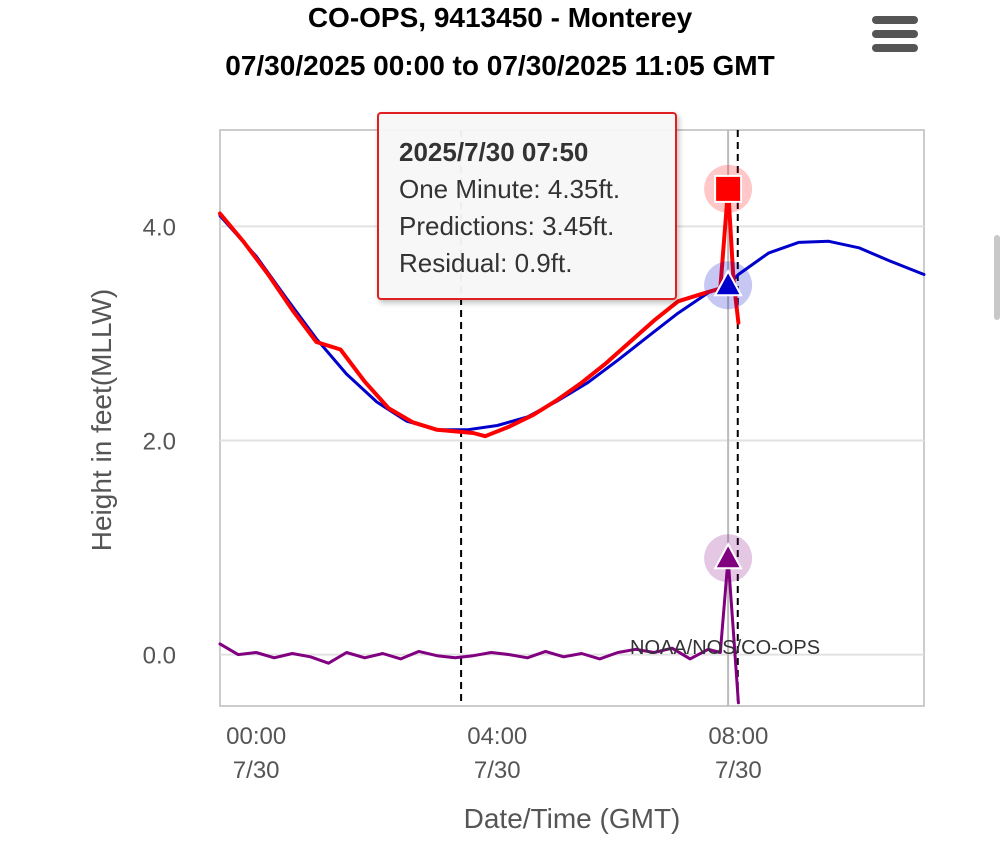 Image resolution: width=1000 pixels, height=846 pixels. What do you see at coordinates (728, 373) in the screenshot?
I see `highlight-layer` at bounding box center [728, 373].